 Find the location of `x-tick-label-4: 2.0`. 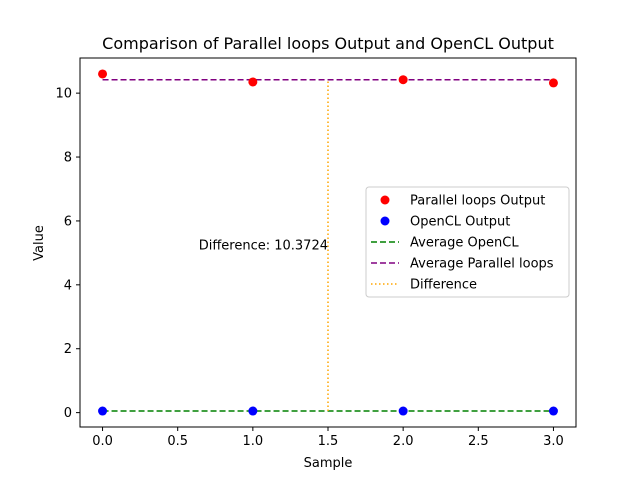

x-tick-label-4: 2.0 is located at coordinates (403, 441).